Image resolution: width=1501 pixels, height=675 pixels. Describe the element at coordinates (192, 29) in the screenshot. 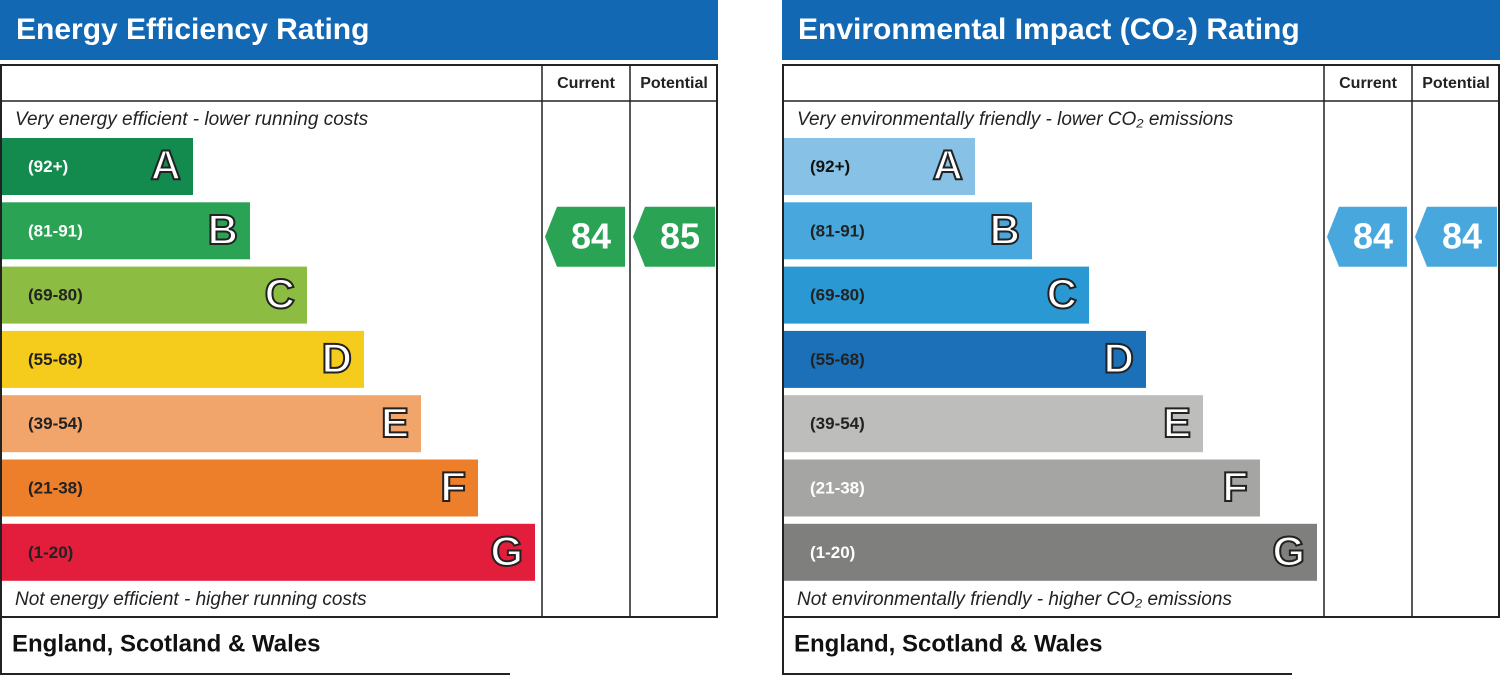

I see `title: Energy Efficiency Rating` at that location.